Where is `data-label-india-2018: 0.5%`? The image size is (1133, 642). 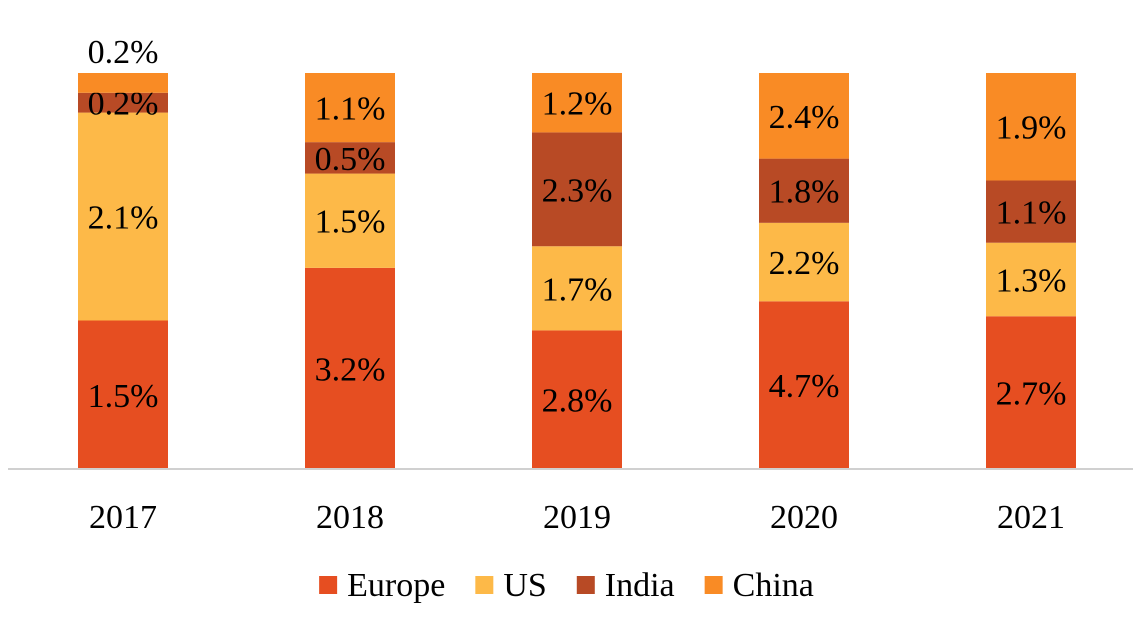 data-label-india-2018: 0.5% is located at coordinates (350, 159).